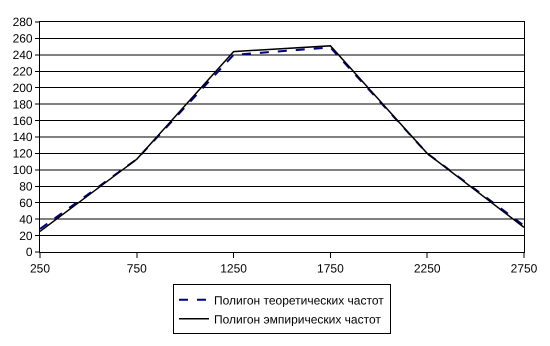 Image resolution: width=550 pixels, height=346 pixels. Describe the element at coordinates (40, 268) in the screenshot. I see `x-tick-label: 250` at that location.